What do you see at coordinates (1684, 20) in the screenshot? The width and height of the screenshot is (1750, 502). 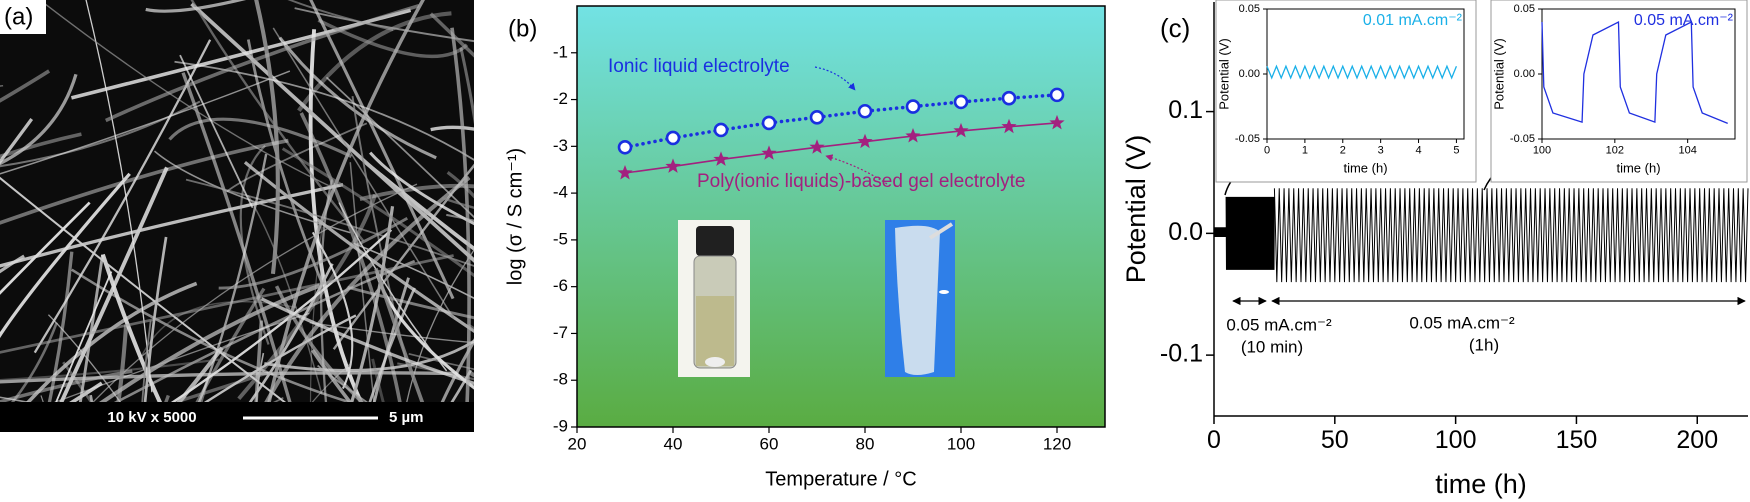 I see `inset-title: 0.05 mA.cm⁻²` at bounding box center [1684, 20].